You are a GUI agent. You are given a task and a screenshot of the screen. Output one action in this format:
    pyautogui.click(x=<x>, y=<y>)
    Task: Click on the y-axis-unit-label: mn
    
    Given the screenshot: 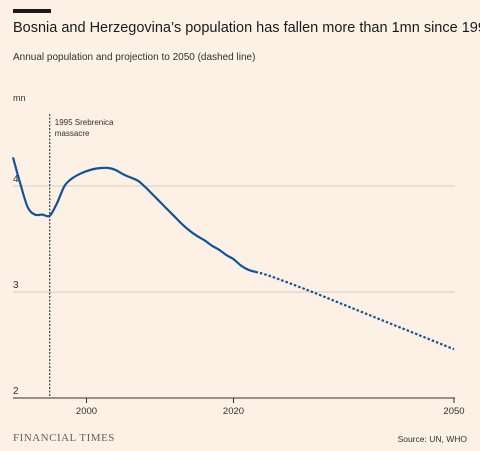 What is the action you would take?
    pyautogui.click(x=19, y=98)
    